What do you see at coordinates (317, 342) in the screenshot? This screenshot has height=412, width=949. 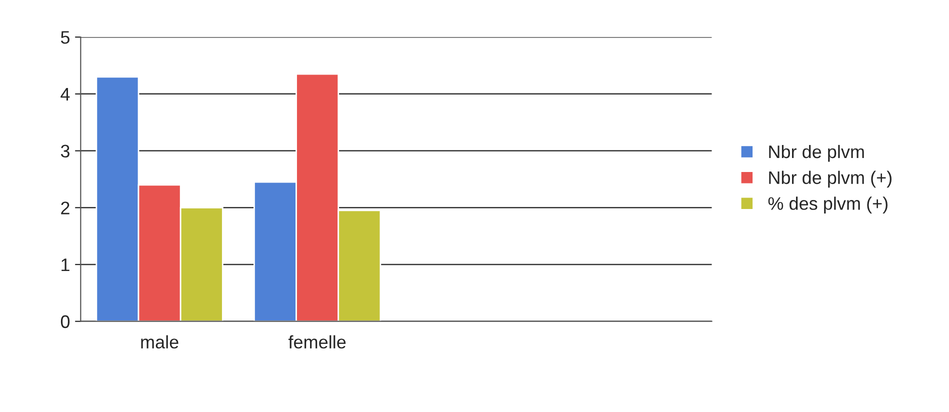 I see `x-tick-label: femelle` at bounding box center [317, 342].